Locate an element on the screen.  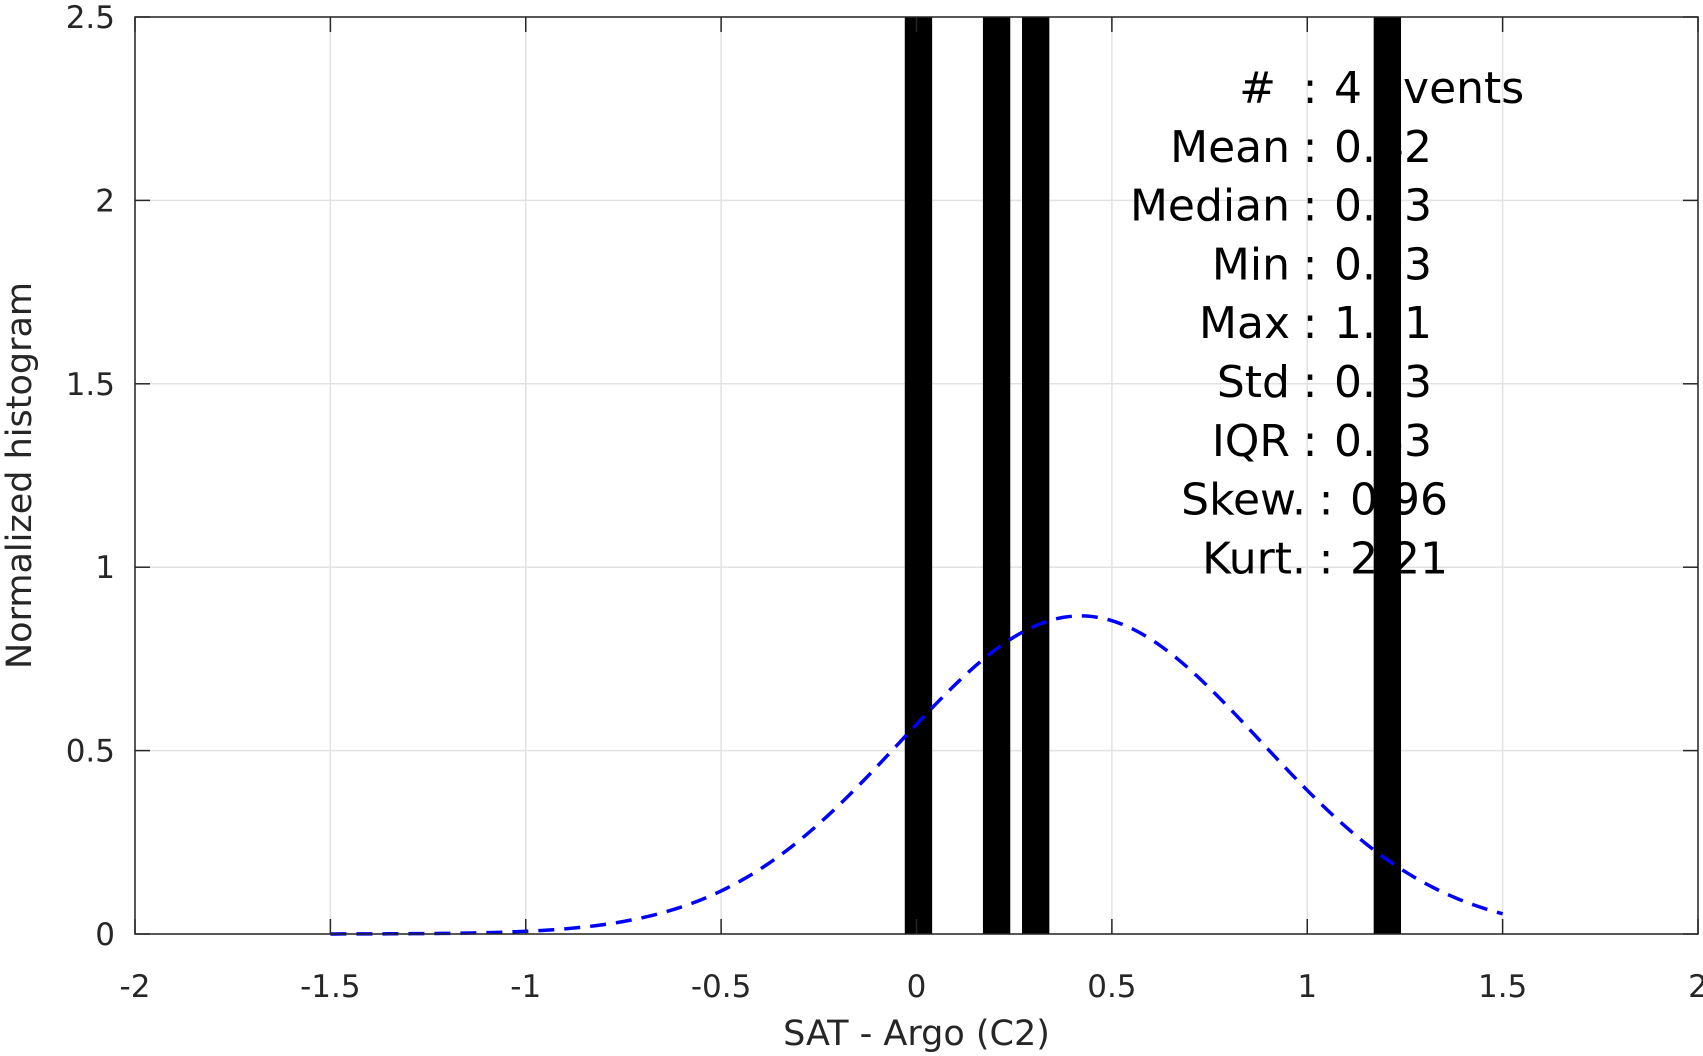
stat-value-6: 0.63 is located at coordinates (1383, 441).